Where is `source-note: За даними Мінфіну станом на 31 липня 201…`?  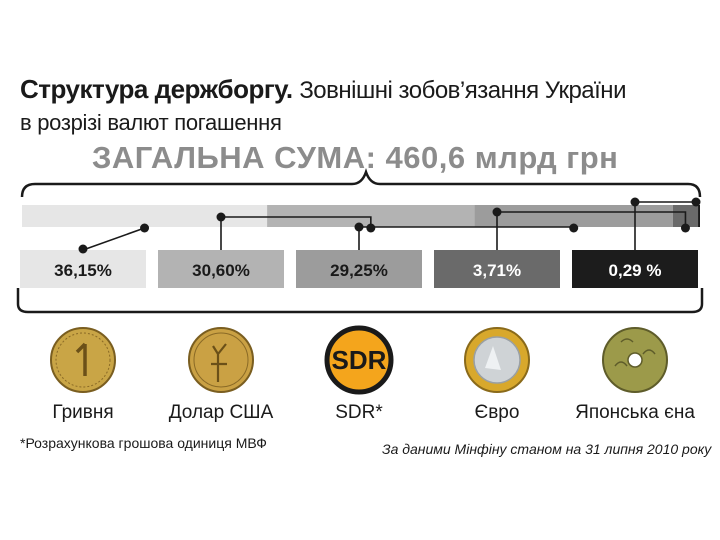
source-note: За даними Мінфіну станом на 31 липня 201… is located at coordinates (547, 449).